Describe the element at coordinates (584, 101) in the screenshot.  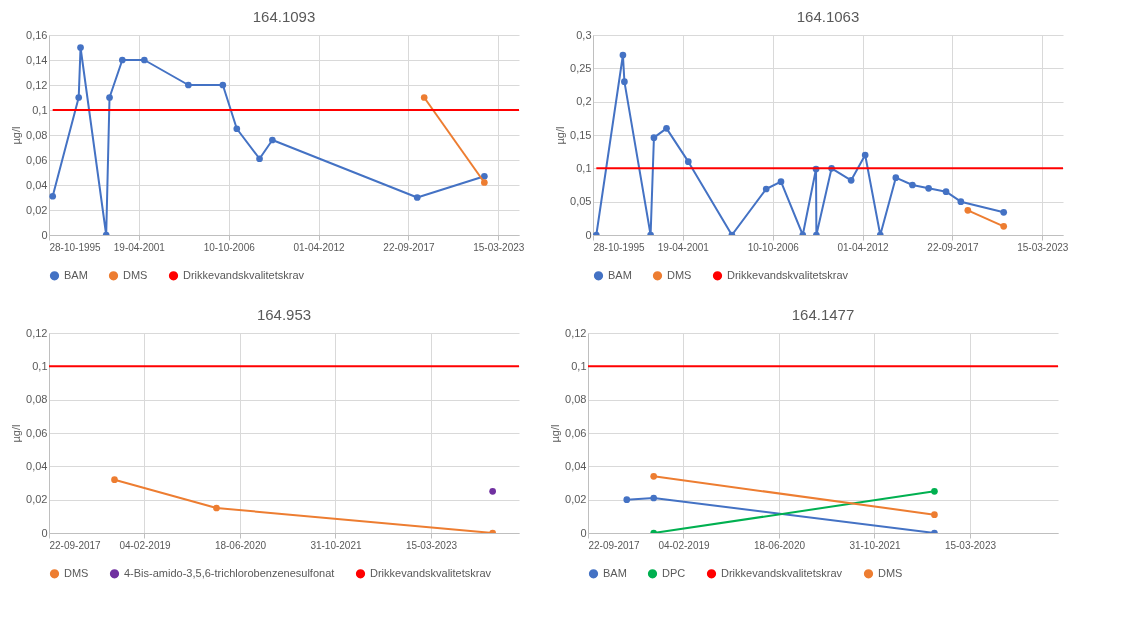
I see `y-tick-label: 0,2` at that location.